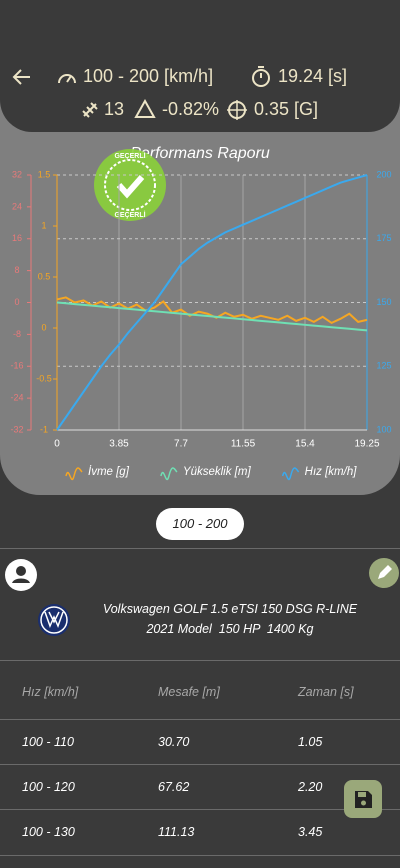 The width and height of the screenshot is (400, 868). What do you see at coordinates (237, 110) in the screenshot?
I see `g-icon` at bounding box center [237, 110].